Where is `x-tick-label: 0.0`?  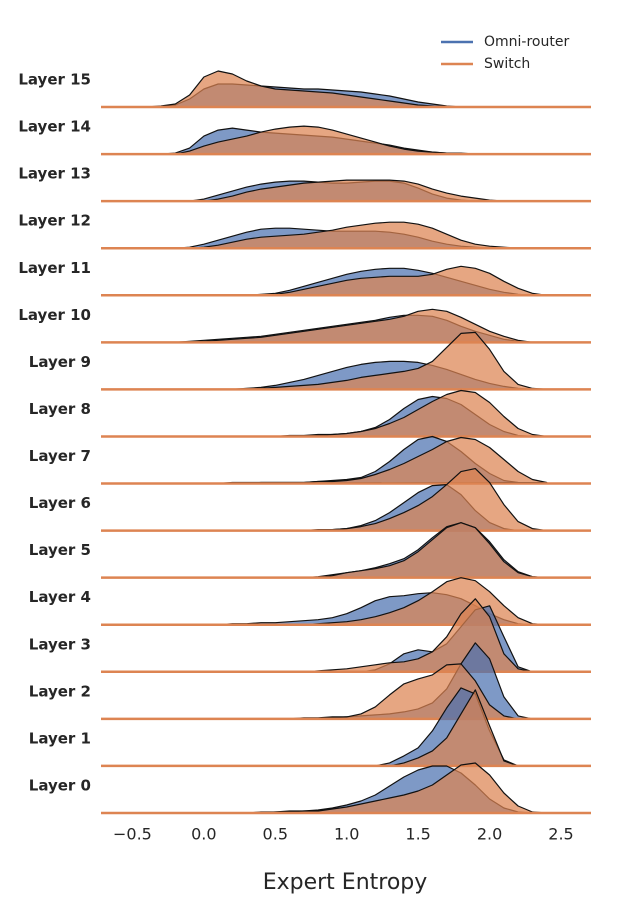 x-tick-label: 0.0 is located at coordinates (203, 834).